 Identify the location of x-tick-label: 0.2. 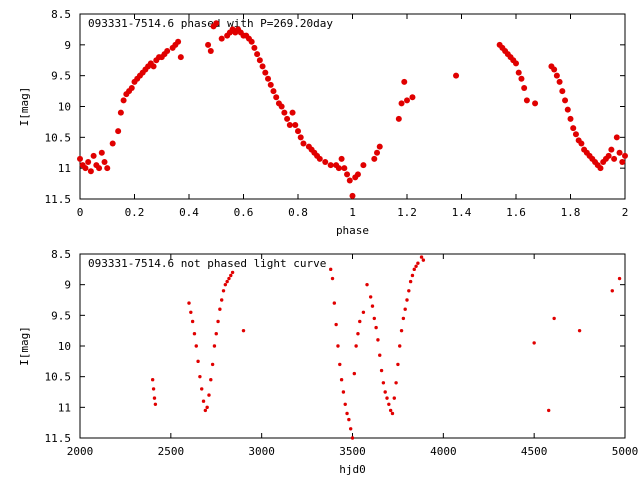
(135, 212).